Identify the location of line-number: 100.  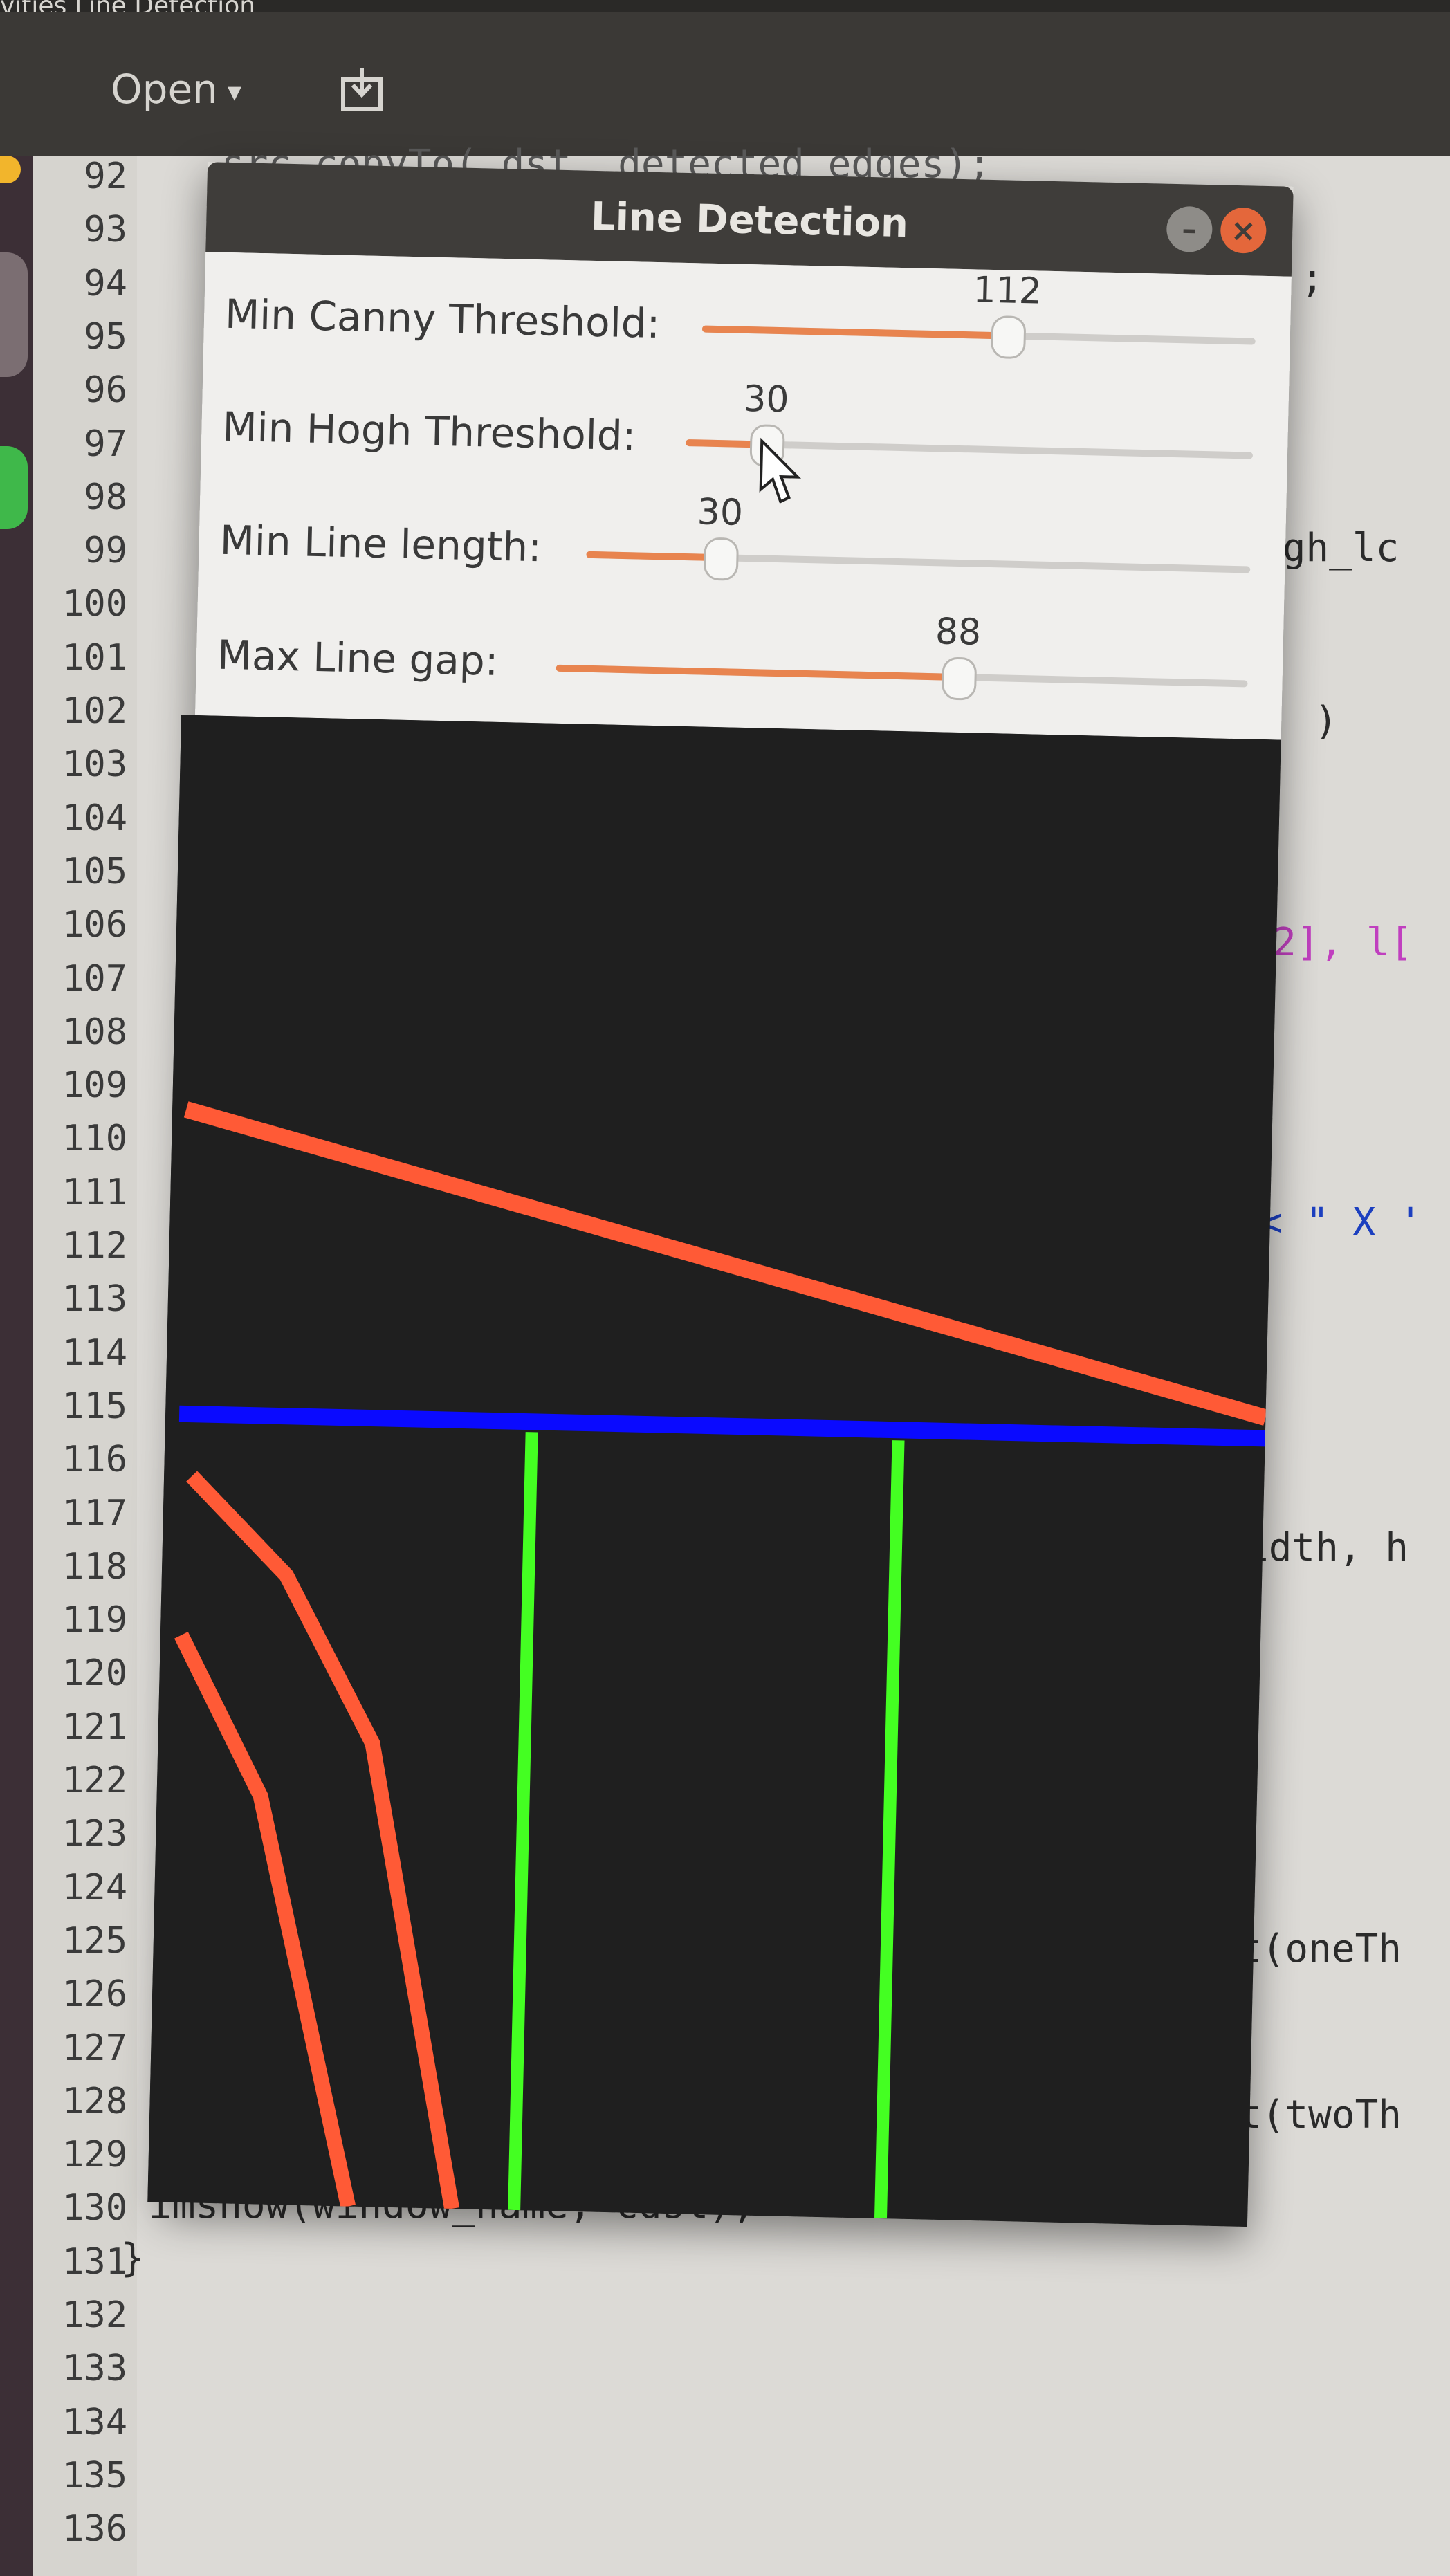
(94, 604).